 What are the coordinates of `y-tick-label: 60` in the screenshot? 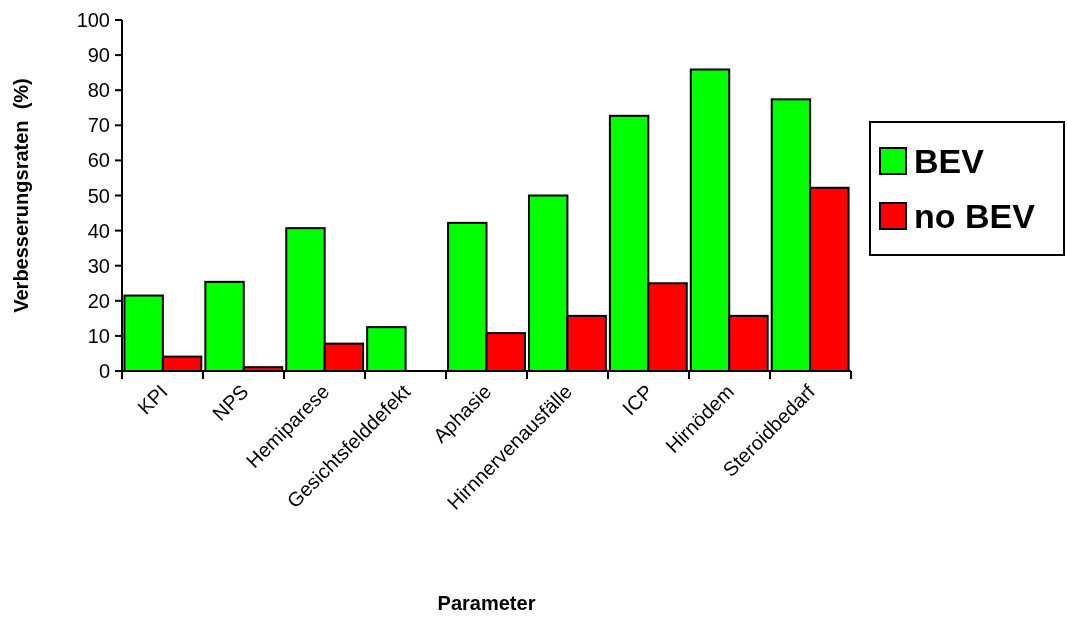 It's located at (98, 160).